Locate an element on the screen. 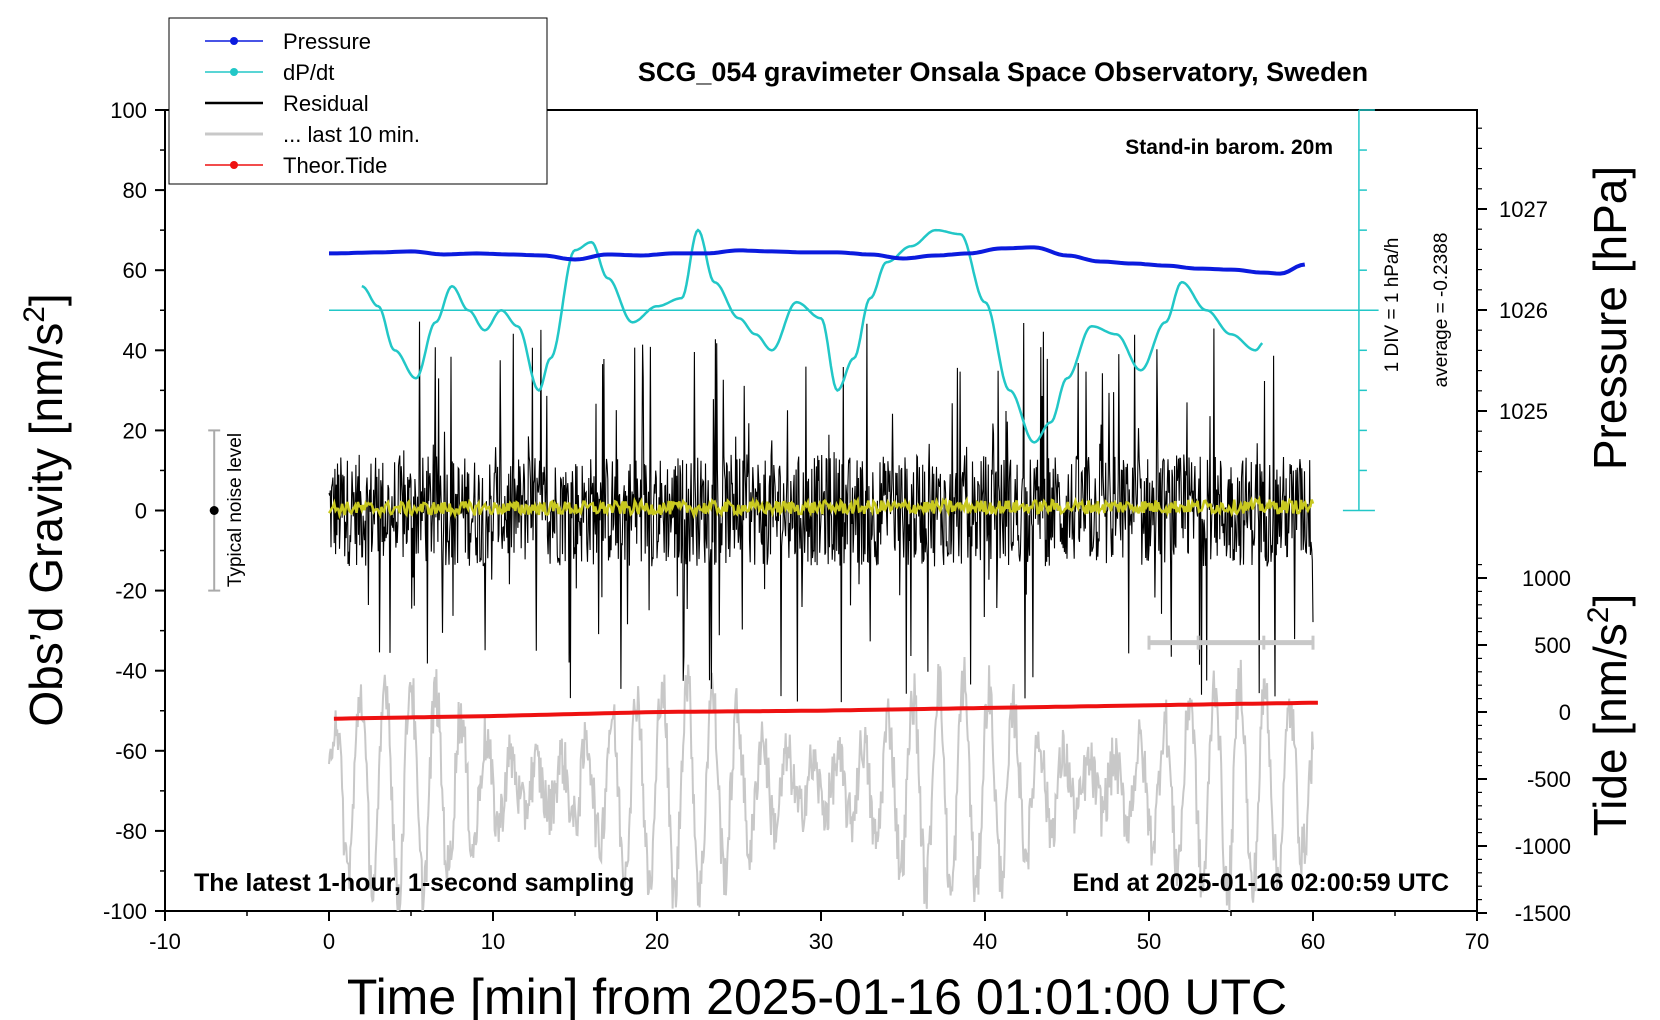 This screenshot has width=1660, height=1020. tide-tick-label: 1000 is located at coordinates (1546, 578).